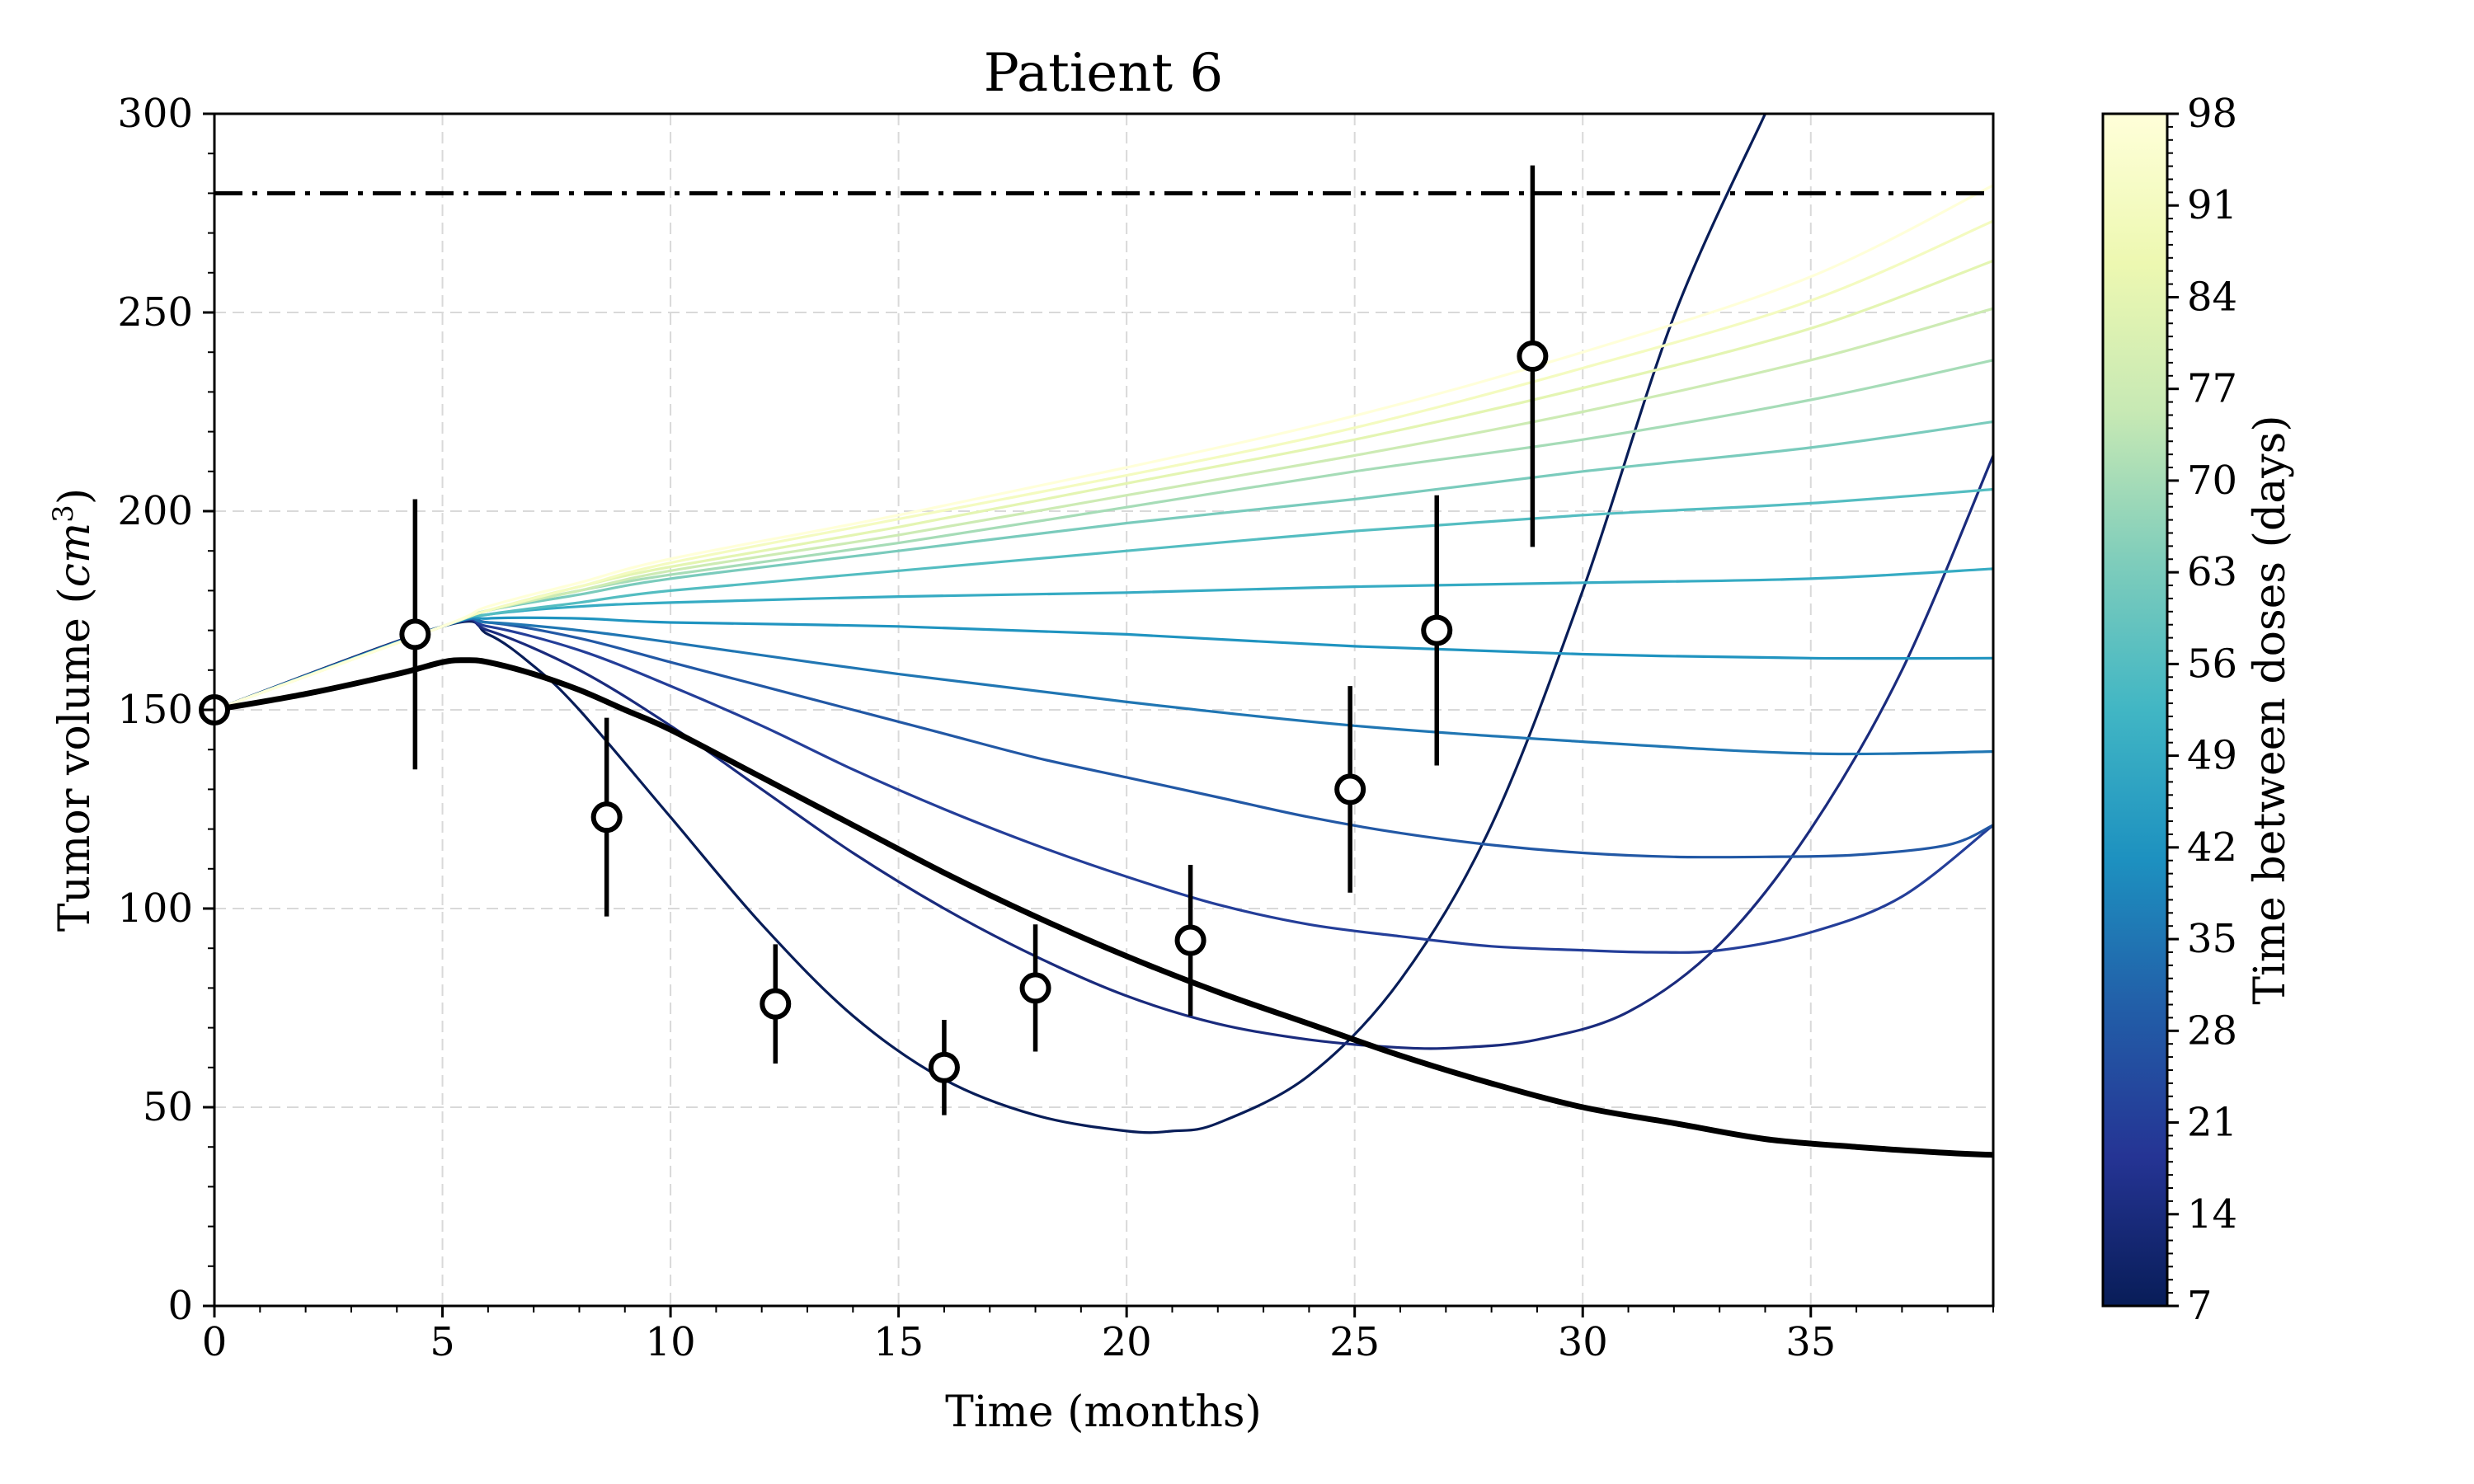 Image resolution: width=2474 pixels, height=1484 pixels. Describe the element at coordinates (155, 511) in the screenshot. I see `y-tick-label: 200` at that location.